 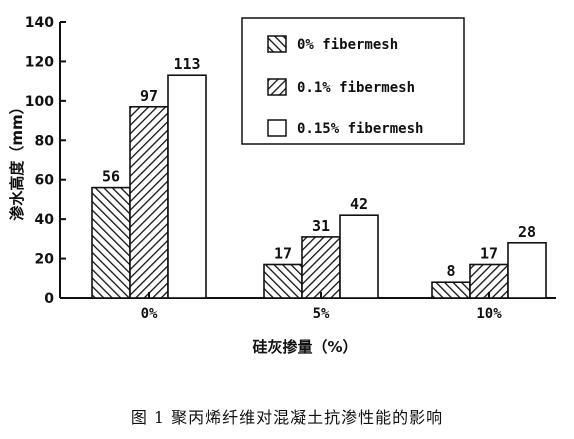 I want to click on y-tick-label: 120, so click(x=39, y=62).